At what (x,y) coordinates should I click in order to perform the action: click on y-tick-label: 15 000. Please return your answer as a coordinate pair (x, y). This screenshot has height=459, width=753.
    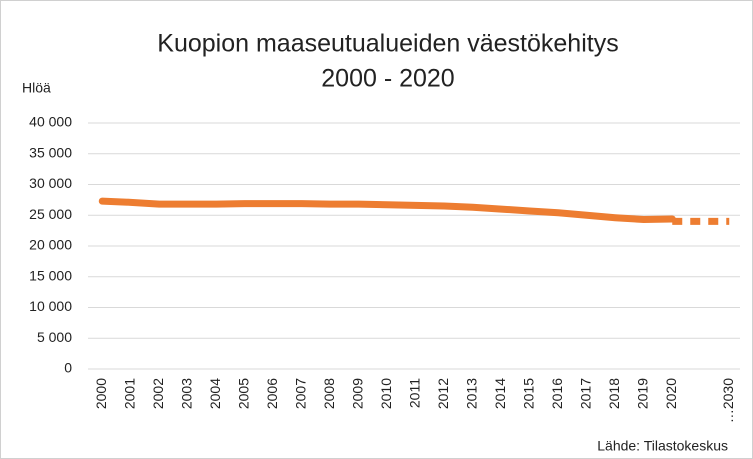
    Looking at the image, I should click on (50, 275).